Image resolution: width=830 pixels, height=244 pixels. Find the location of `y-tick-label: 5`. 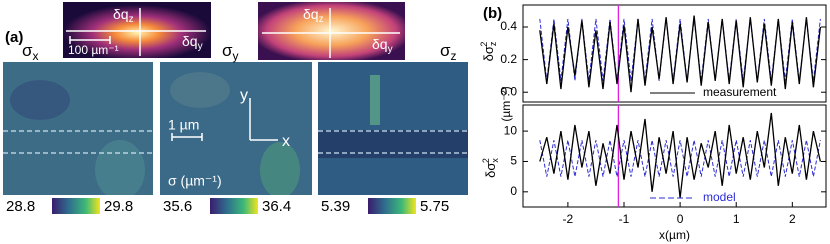

y-tick-label: 5 is located at coordinates (513, 161).